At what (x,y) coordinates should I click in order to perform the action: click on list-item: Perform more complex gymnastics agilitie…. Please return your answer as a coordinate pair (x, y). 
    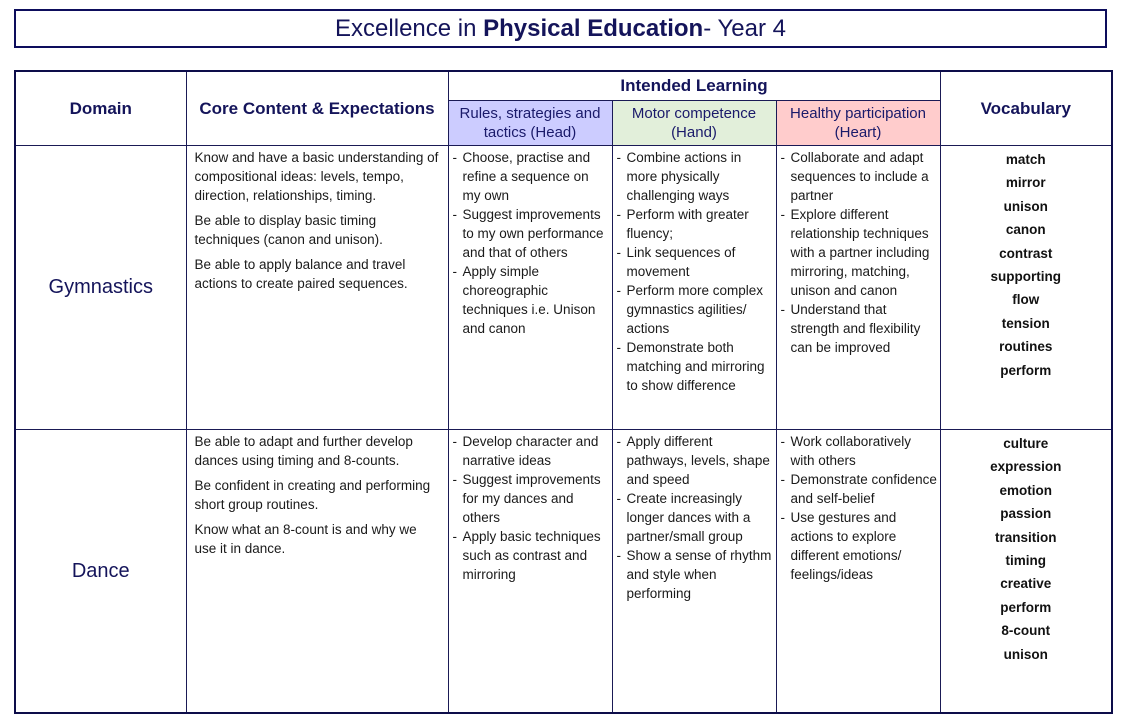
    Looking at the image, I should click on (695, 309).